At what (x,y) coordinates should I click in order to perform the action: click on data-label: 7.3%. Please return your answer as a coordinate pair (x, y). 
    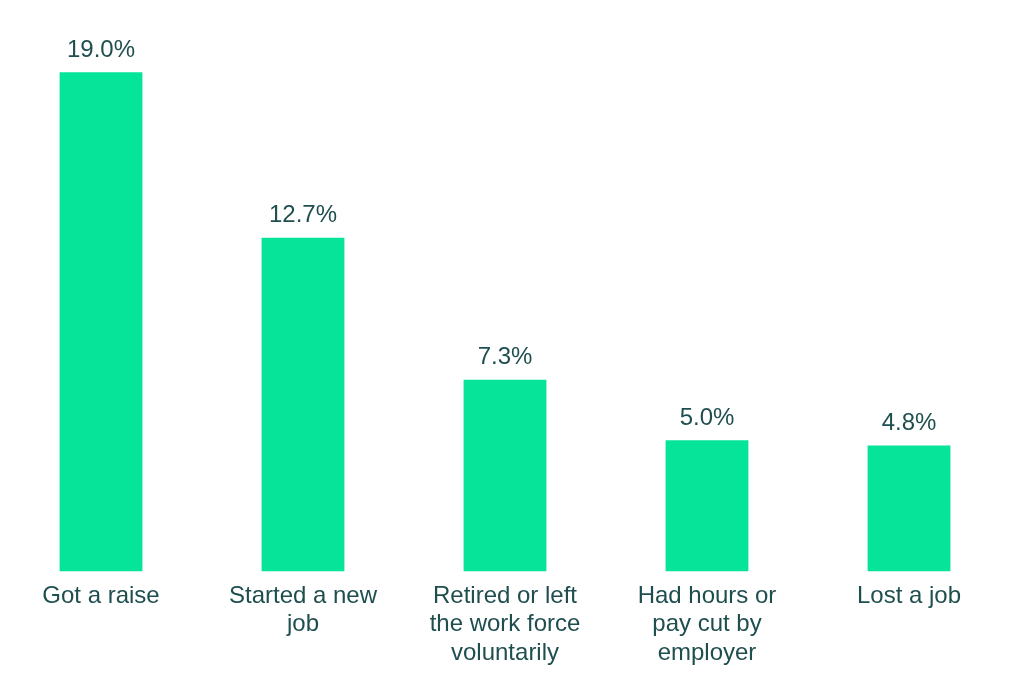
    Looking at the image, I should click on (505, 356).